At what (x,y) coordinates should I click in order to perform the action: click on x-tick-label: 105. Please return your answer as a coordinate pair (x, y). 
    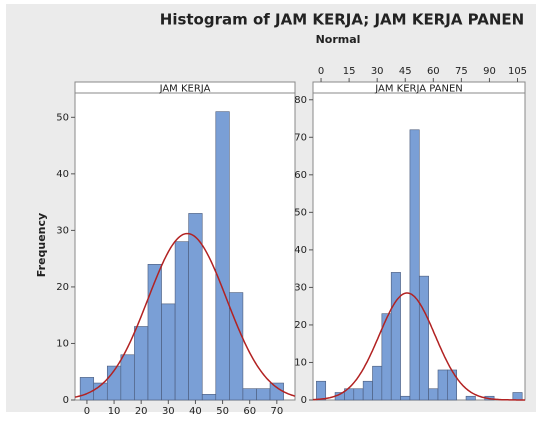
    Looking at the image, I should click on (517, 71).